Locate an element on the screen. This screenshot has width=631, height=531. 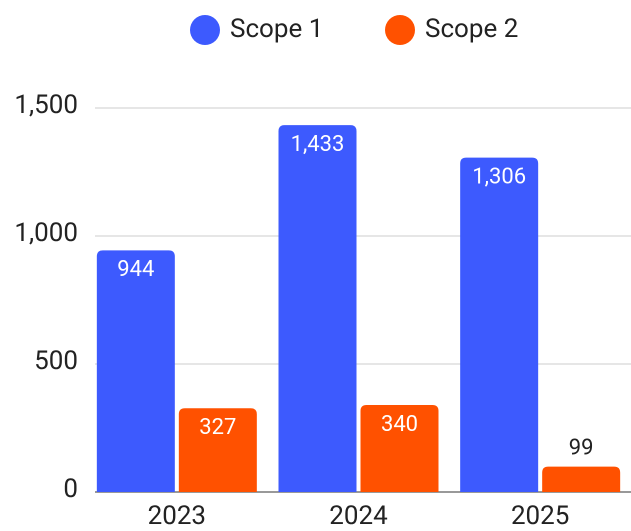
y-tick-label: 0 is located at coordinates (70, 489).